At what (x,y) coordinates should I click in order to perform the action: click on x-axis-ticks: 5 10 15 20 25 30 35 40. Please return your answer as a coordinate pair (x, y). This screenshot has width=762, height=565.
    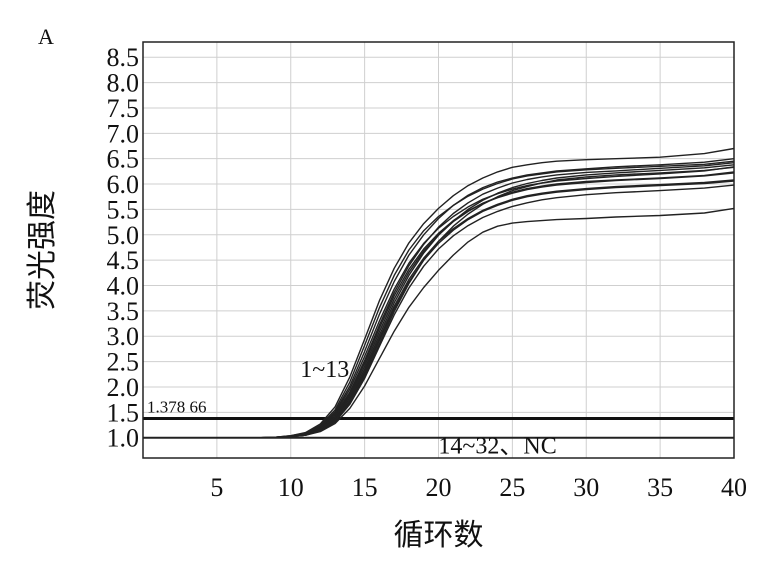
    Looking at the image, I should click on (478, 487).